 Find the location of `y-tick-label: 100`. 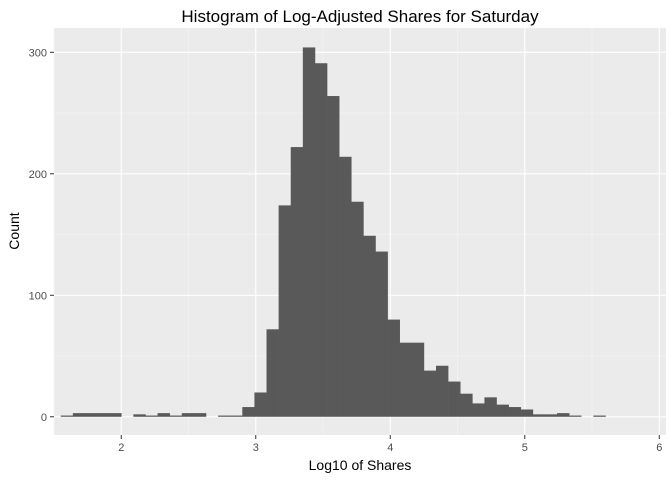

y-tick-label: 100 is located at coordinates (38, 296).